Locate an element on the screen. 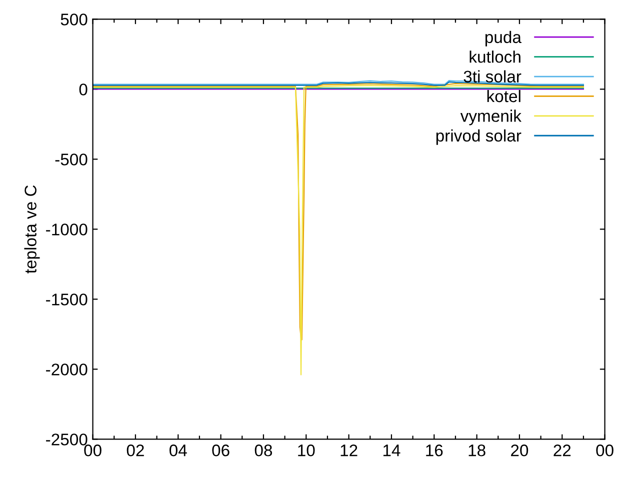 Image resolution: width=640 pixels, height=480 pixels. y-tick-label: -500 is located at coordinates (71, 160).